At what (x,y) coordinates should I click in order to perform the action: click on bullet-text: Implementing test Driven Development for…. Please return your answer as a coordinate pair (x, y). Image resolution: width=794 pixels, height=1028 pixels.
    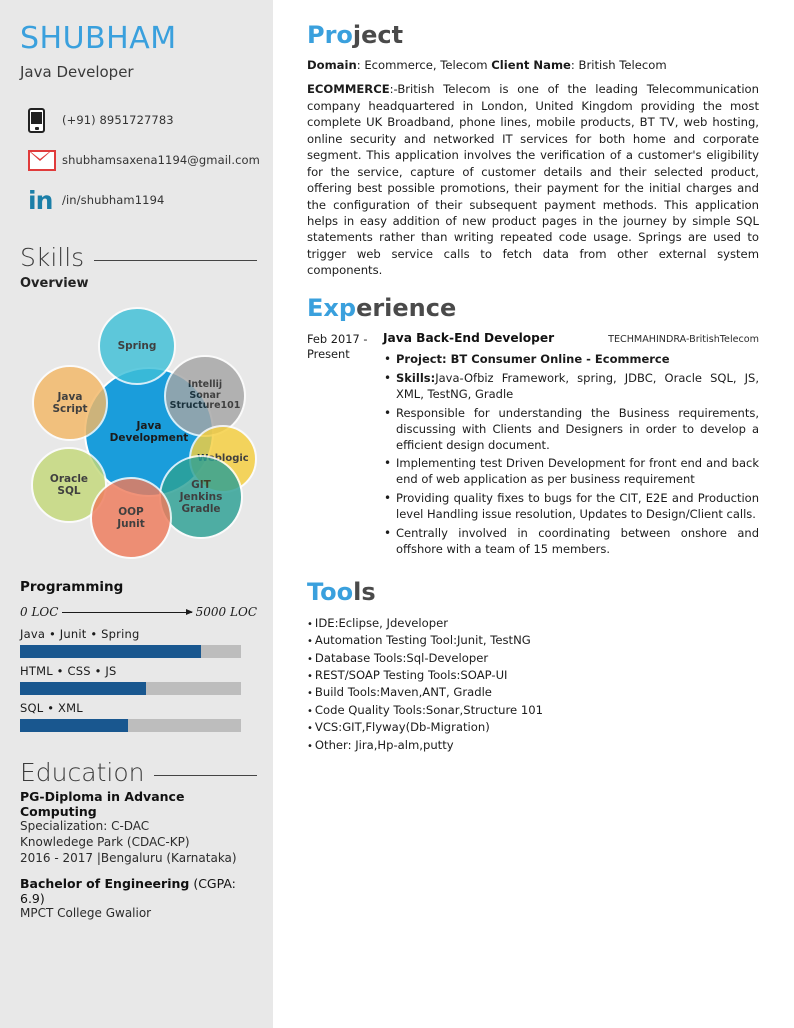
    Looking at the image, I should click on (577, 471).